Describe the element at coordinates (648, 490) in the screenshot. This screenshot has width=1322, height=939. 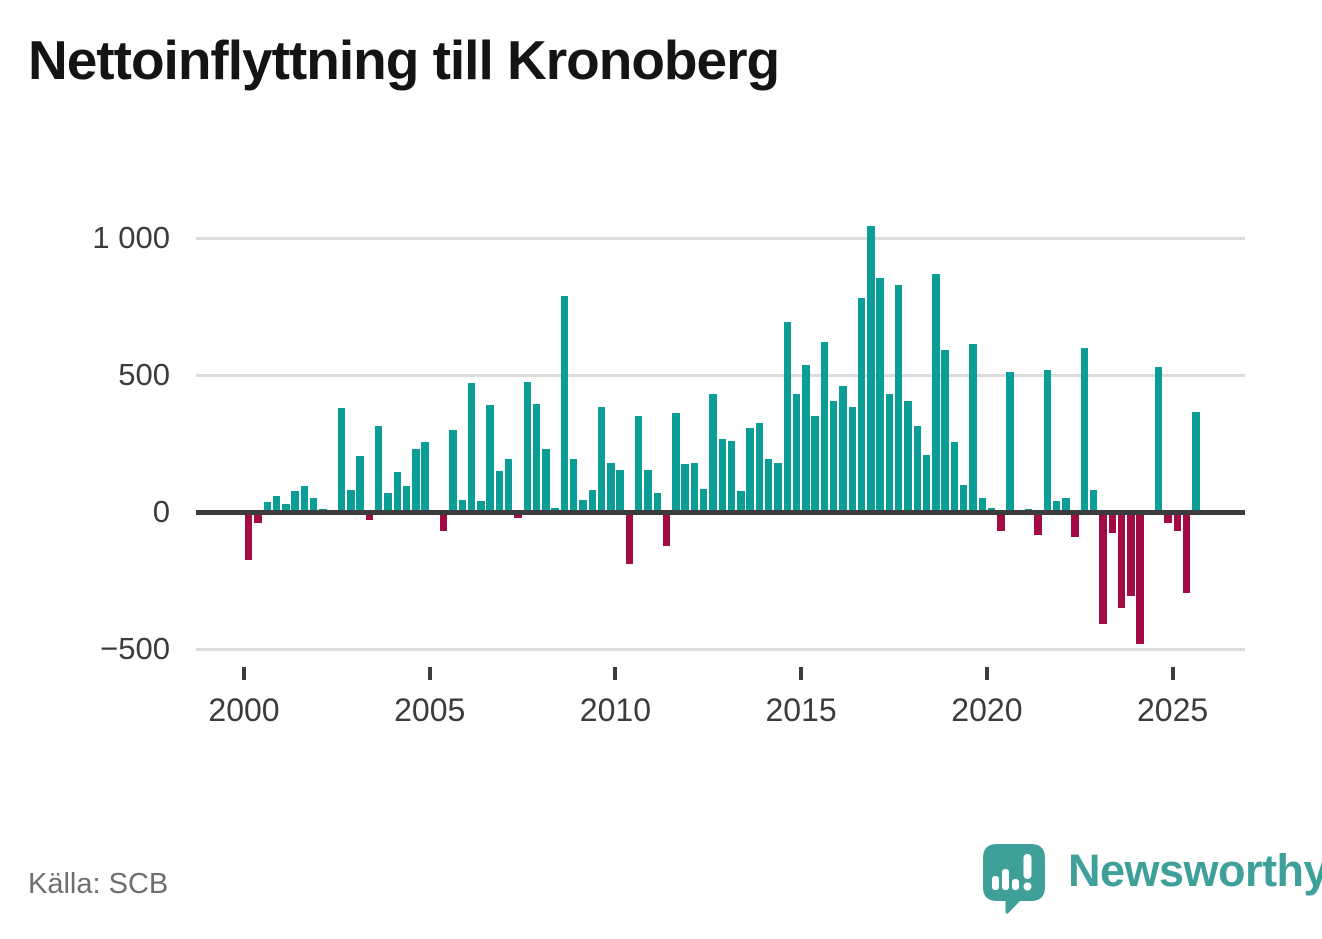
I see `bar-2010-q4` at that location.